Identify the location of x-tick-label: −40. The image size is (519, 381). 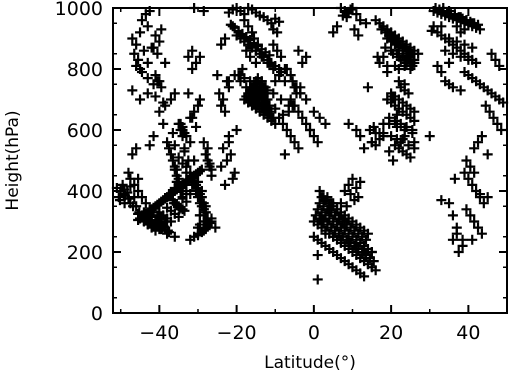
(159, 333).